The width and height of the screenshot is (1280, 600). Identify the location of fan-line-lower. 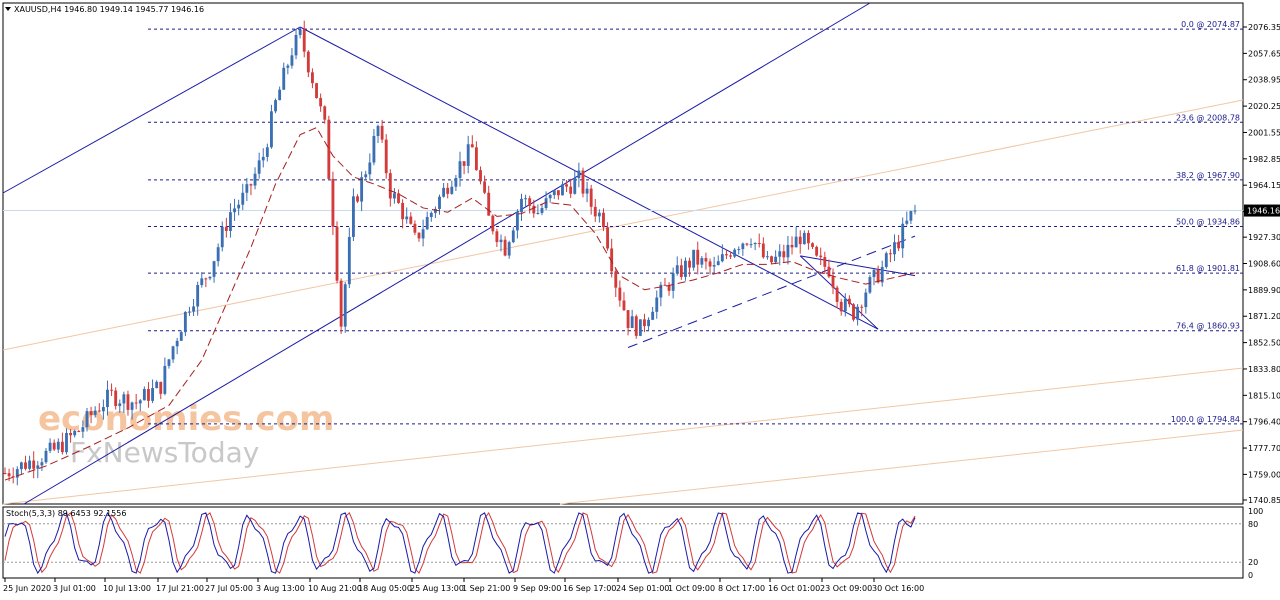
(901, 467).